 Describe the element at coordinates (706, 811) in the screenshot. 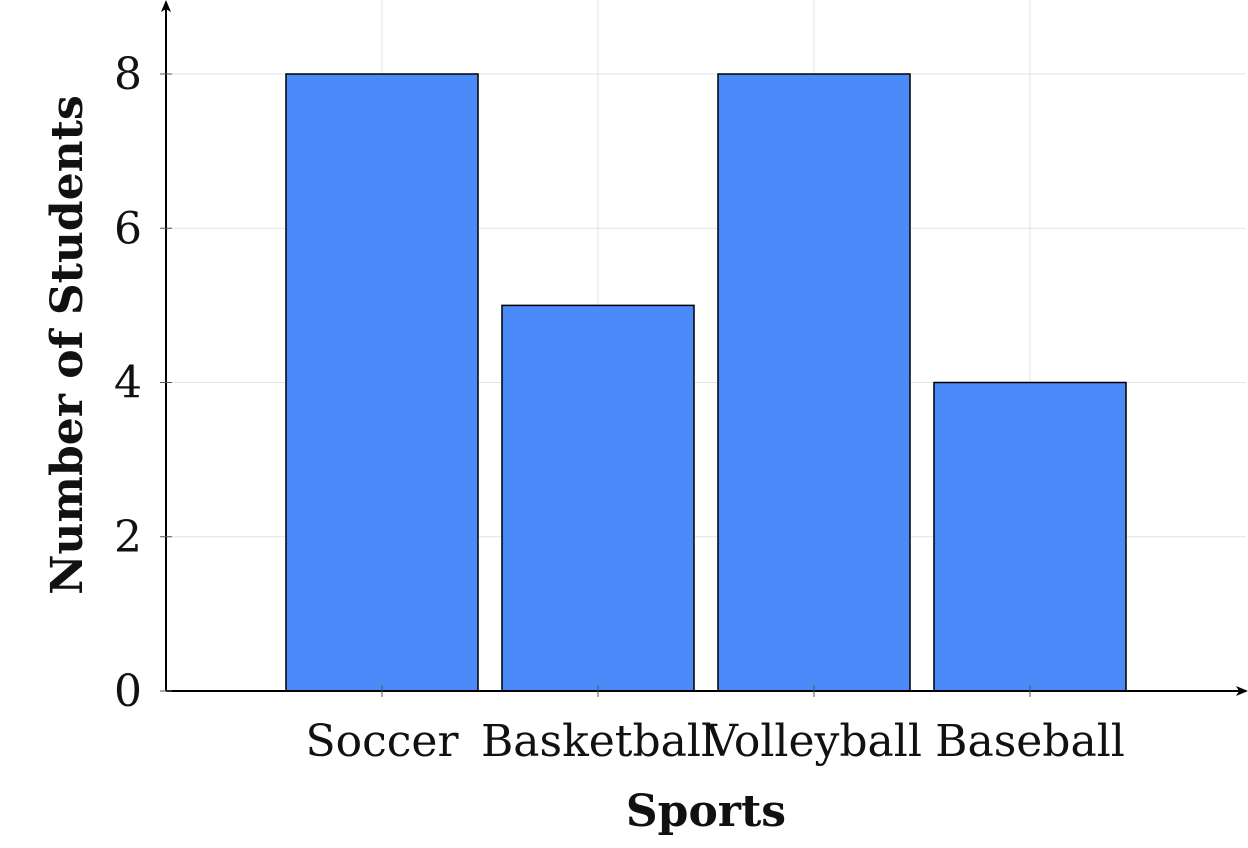

I see `x-axis-title: Sports` at that location.